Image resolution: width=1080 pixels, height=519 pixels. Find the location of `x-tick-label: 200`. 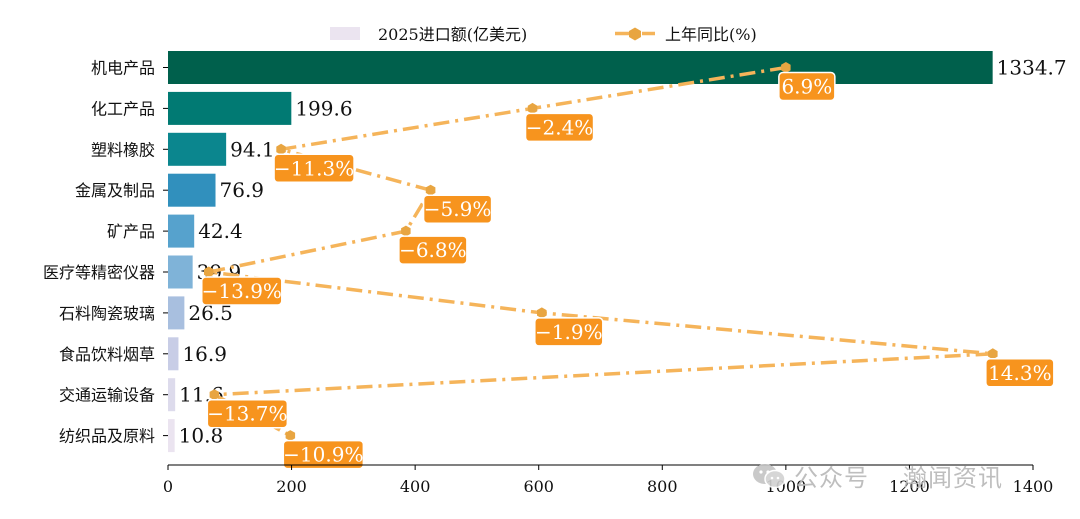

x-tick-label: 200 is located at coordinates (291, 486).